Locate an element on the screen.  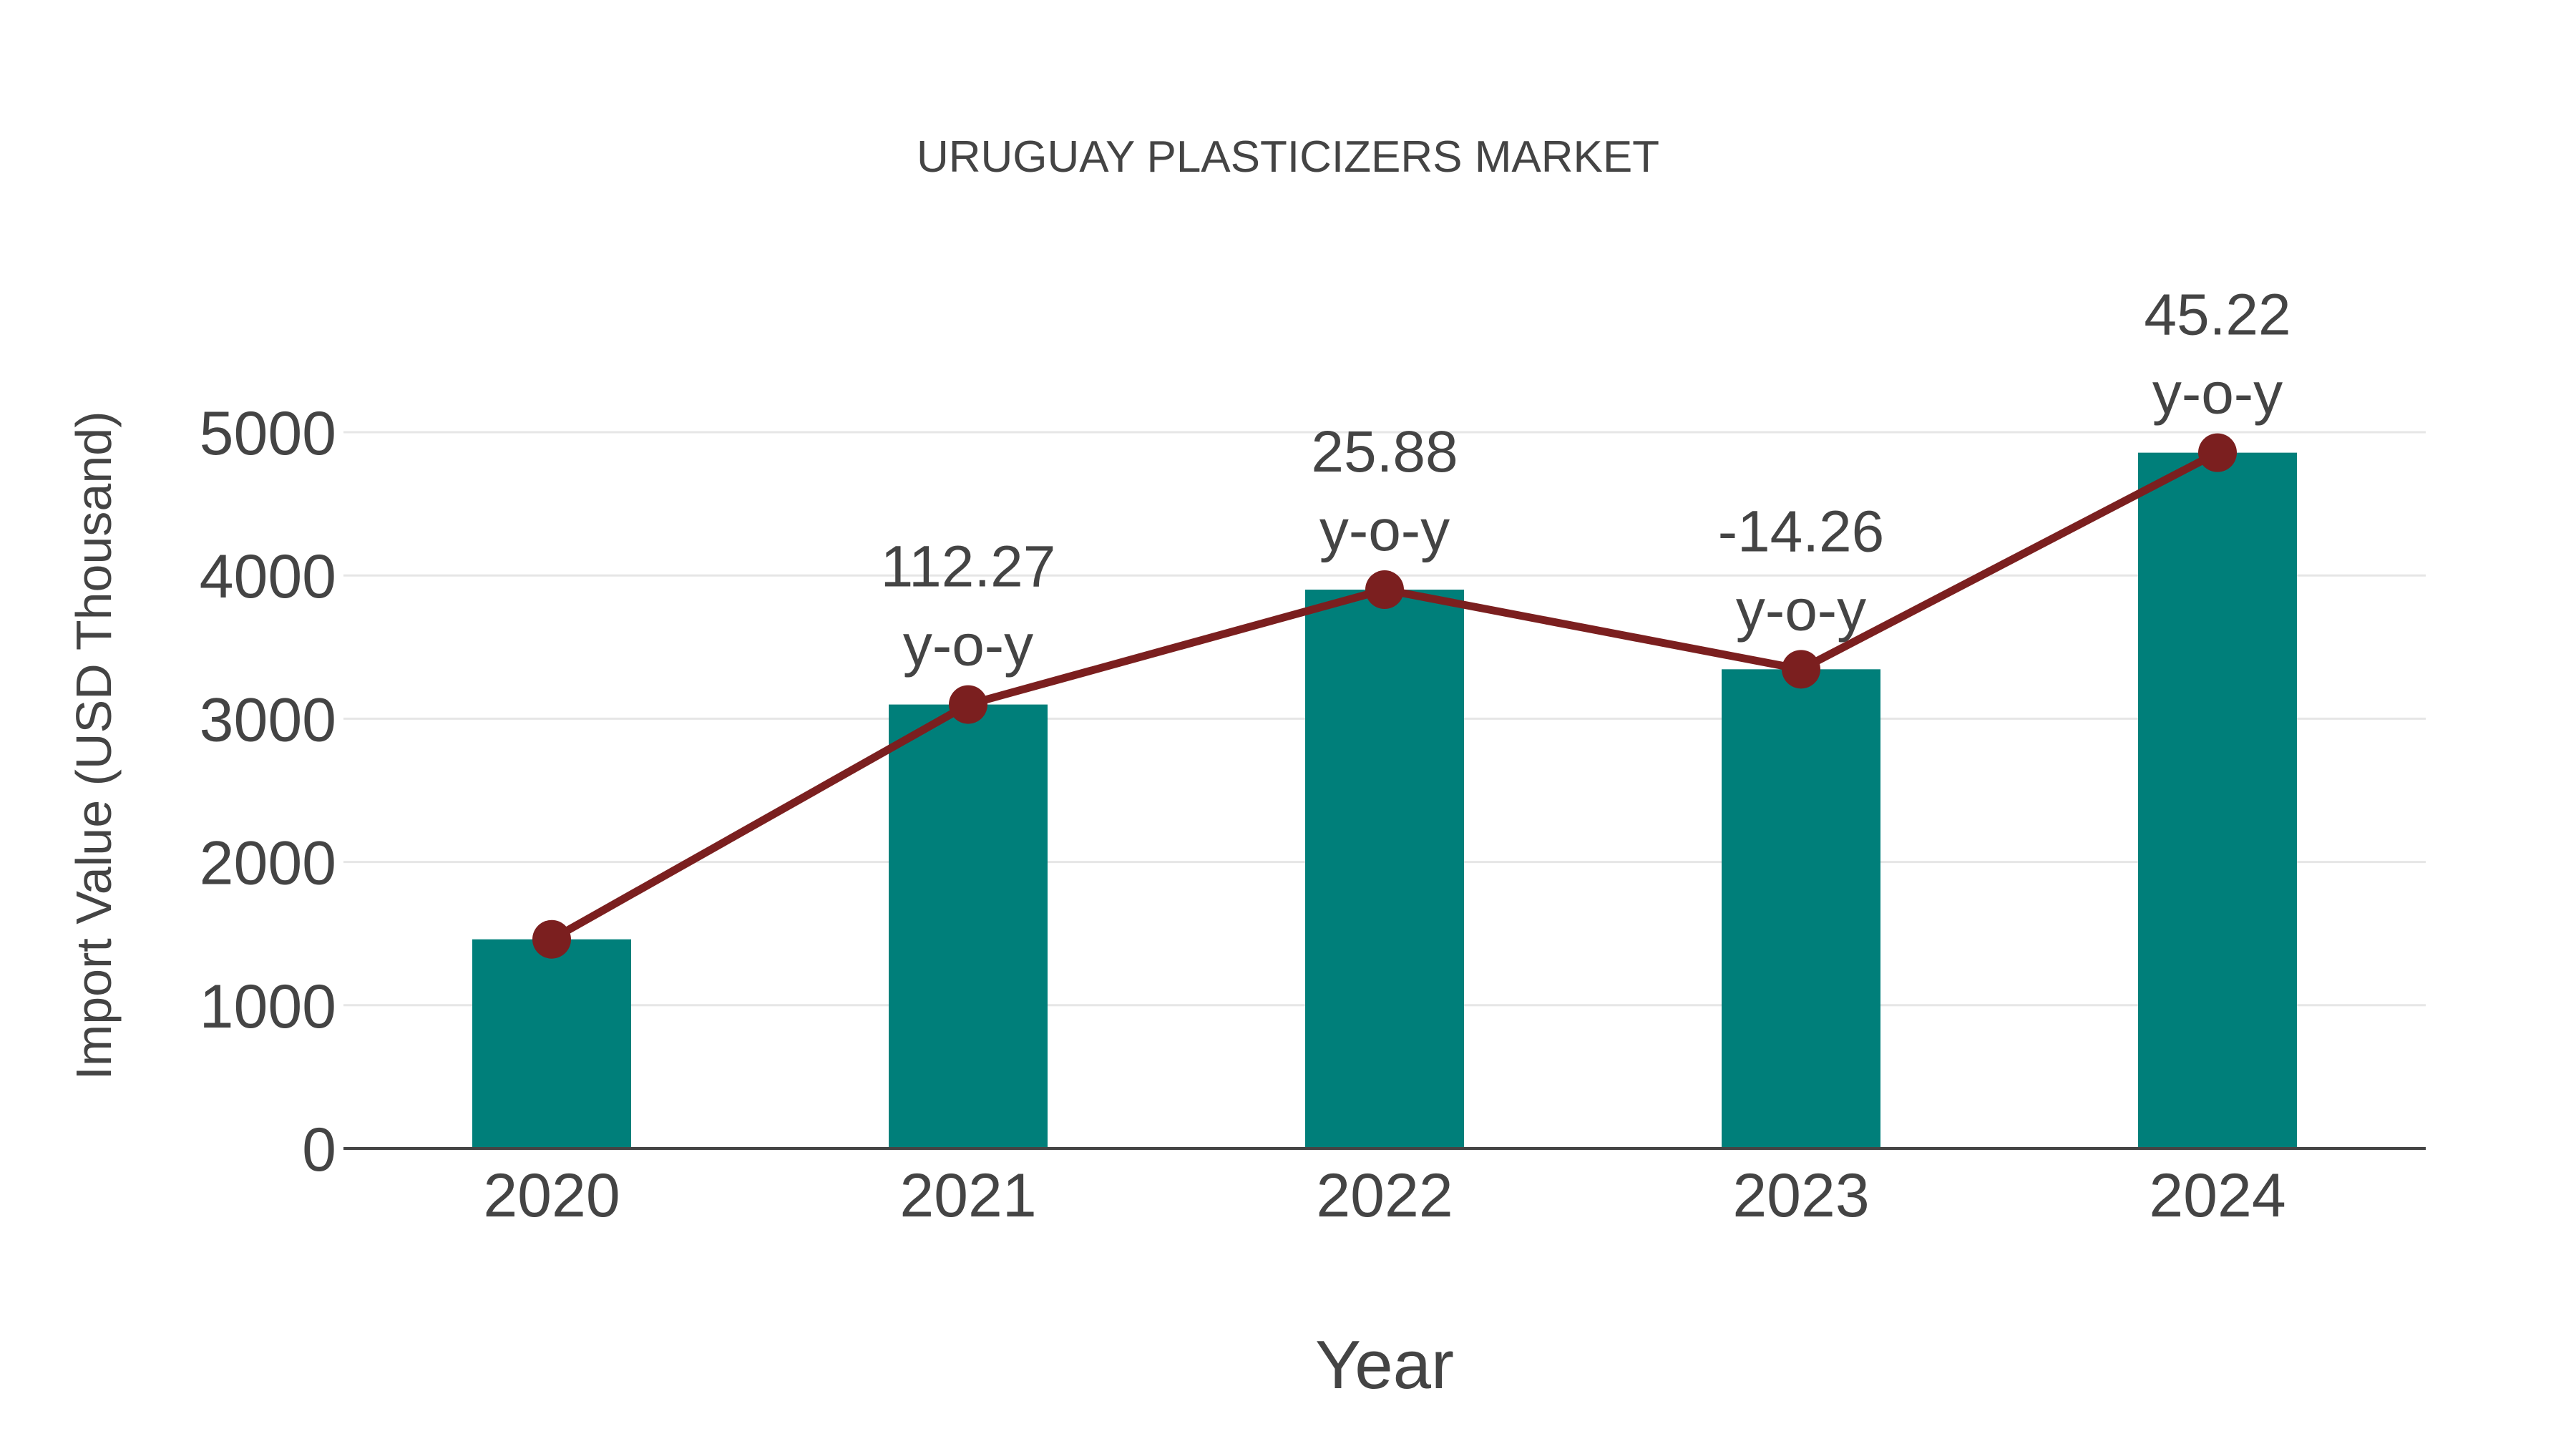
yoy-value: 25.88 is located at coordinates (1384, 451).